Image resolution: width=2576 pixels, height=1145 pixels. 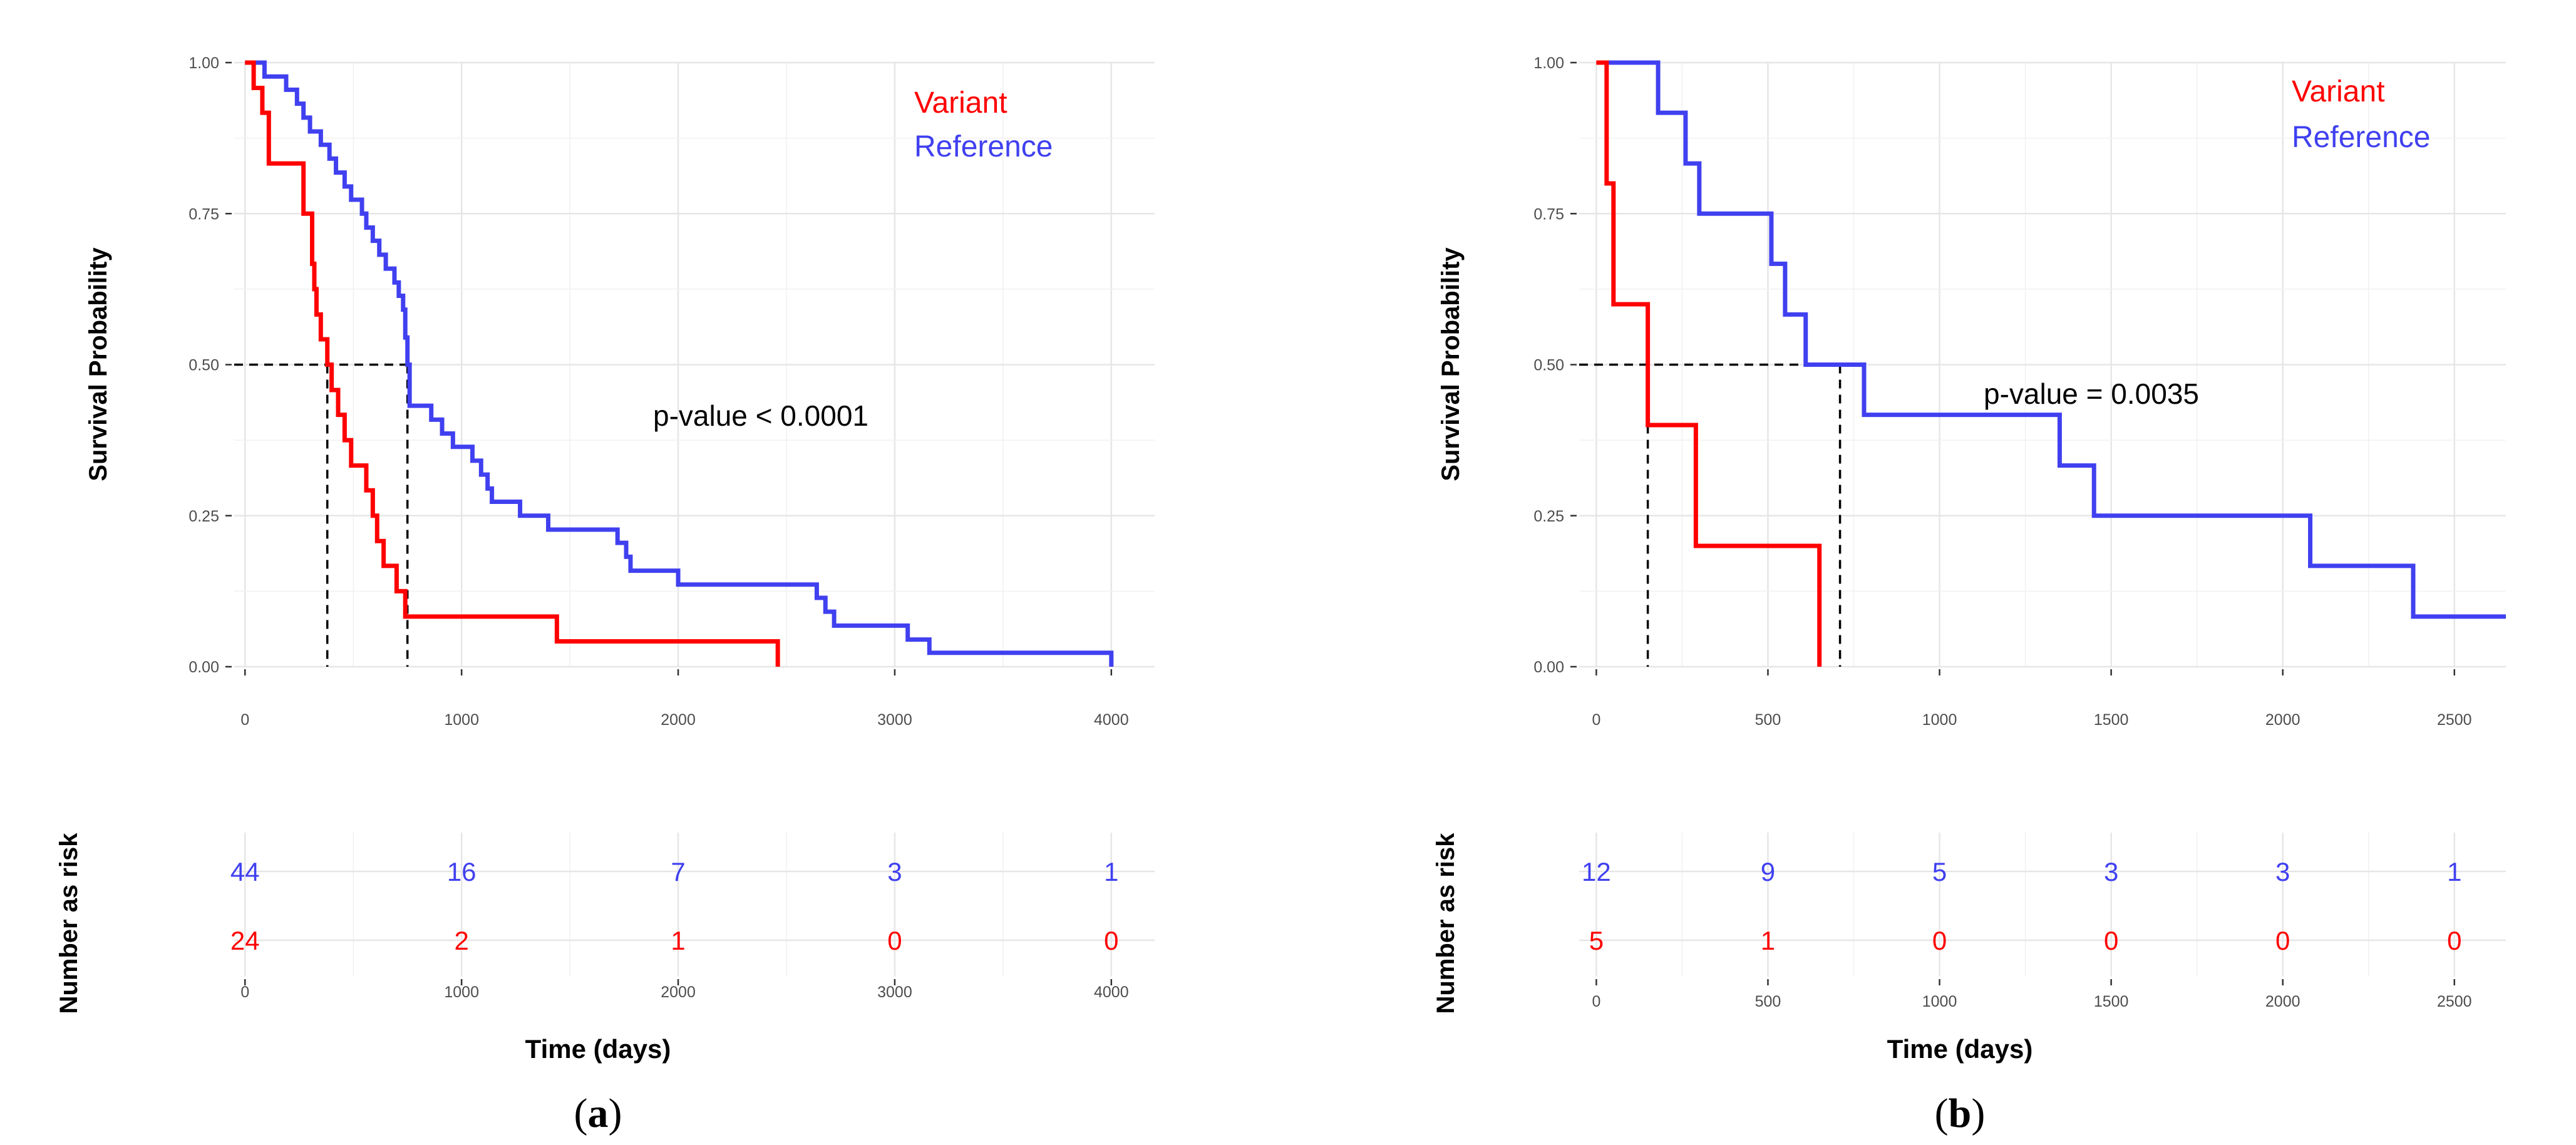 I want to click on x-tick-label: 3000, so click(x=894, y=720).